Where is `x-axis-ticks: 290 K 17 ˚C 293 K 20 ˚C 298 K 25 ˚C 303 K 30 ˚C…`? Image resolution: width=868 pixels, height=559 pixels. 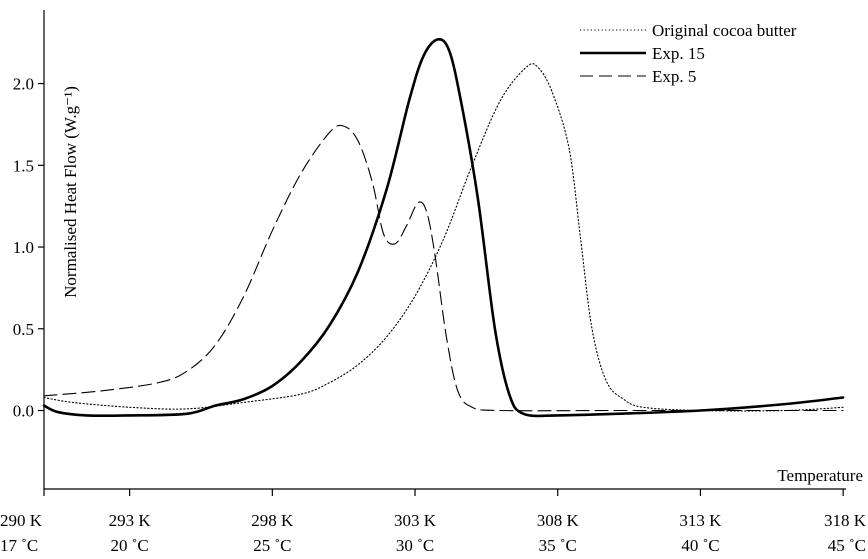 x-axis-ticks: 290 K 17 ˚C 293 K 20 ˚C 298 K 25 ˚C 303 K 30 ˚C… is located at coordinates (433, 522).